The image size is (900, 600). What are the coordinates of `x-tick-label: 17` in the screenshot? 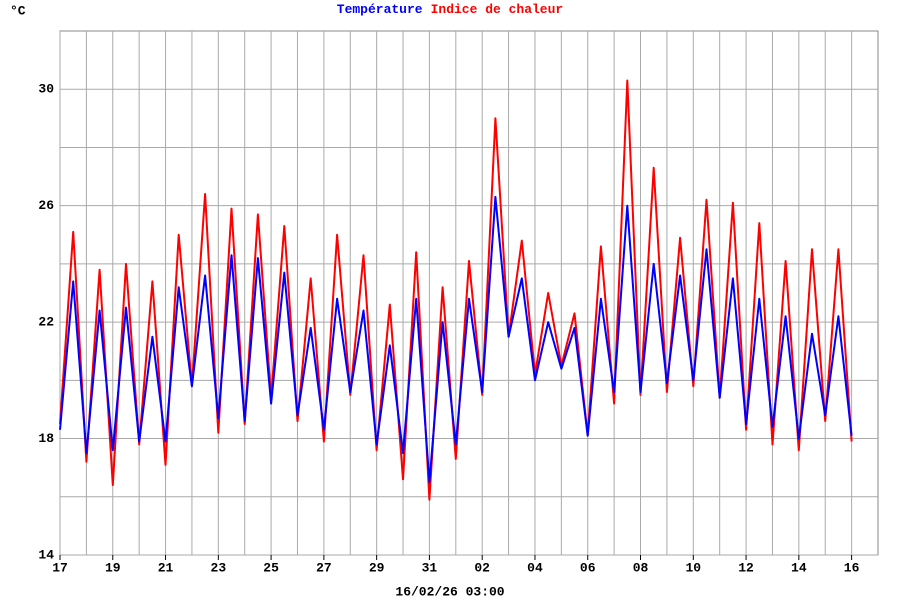 It's located at (60, 567).